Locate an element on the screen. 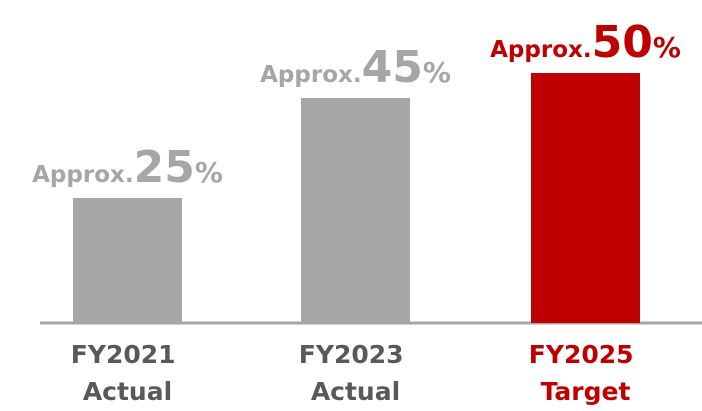 This screenshot has height=411, width=702. value-label: Approx.25% is located at coordinates (127, 167).